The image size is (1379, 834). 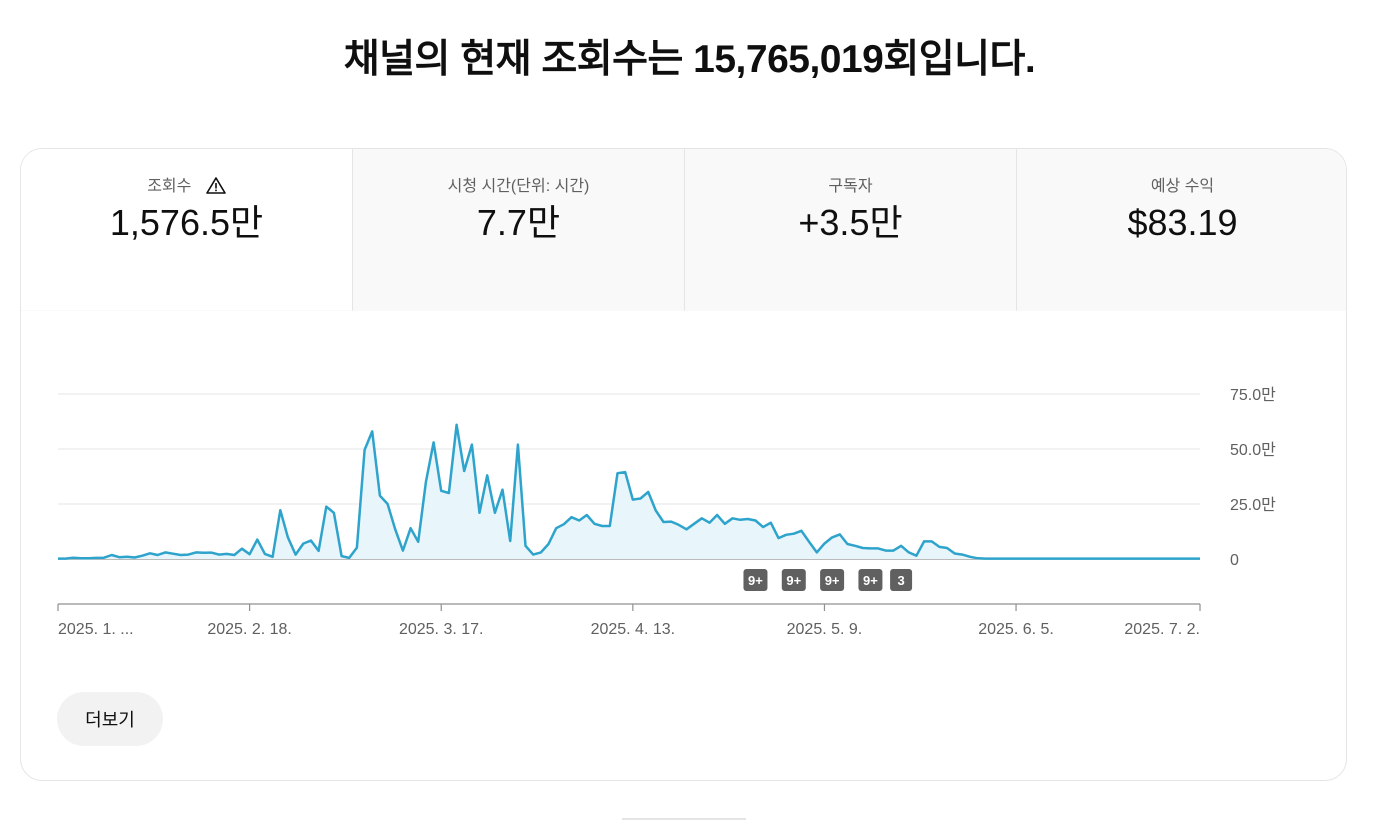 I want to click on x-tick-label: 2025. 4. 13., so click(x=633, y=629).